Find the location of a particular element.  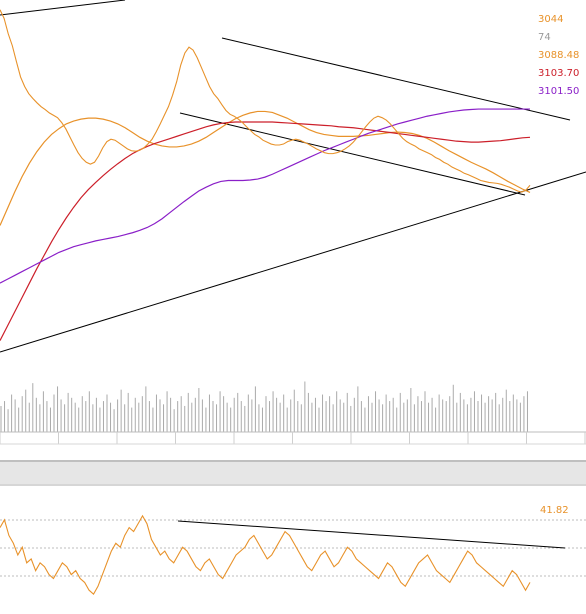

indicator-trendline is located at coordinates (371, 534).